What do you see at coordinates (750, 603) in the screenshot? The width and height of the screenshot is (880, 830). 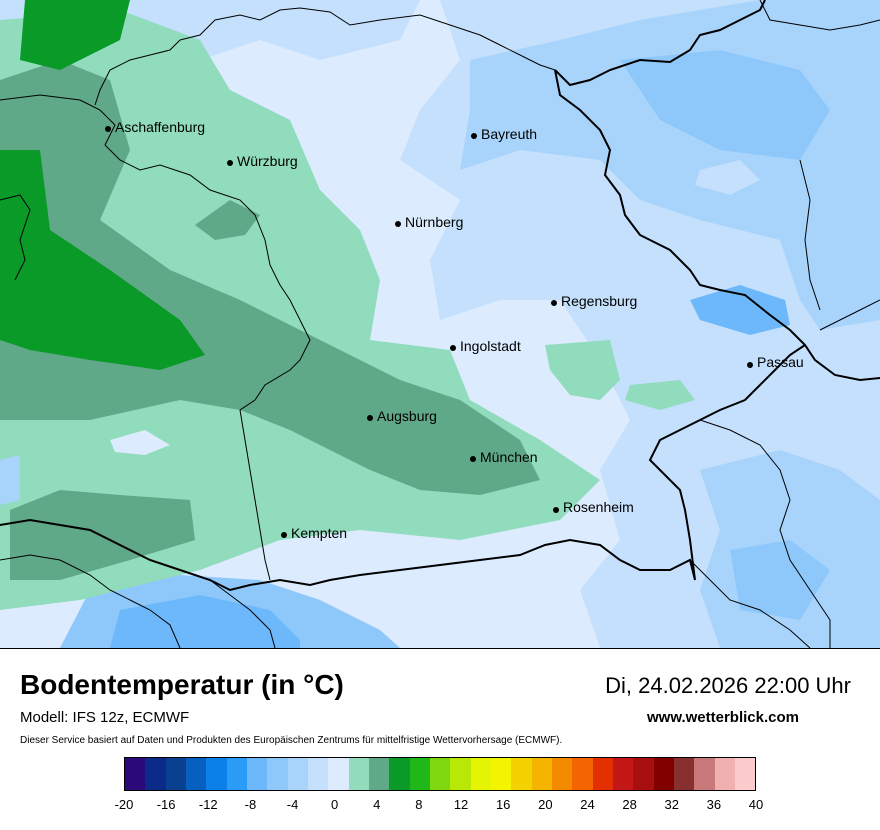 I see `border-austria-inner` at bounding box center [750, 603].